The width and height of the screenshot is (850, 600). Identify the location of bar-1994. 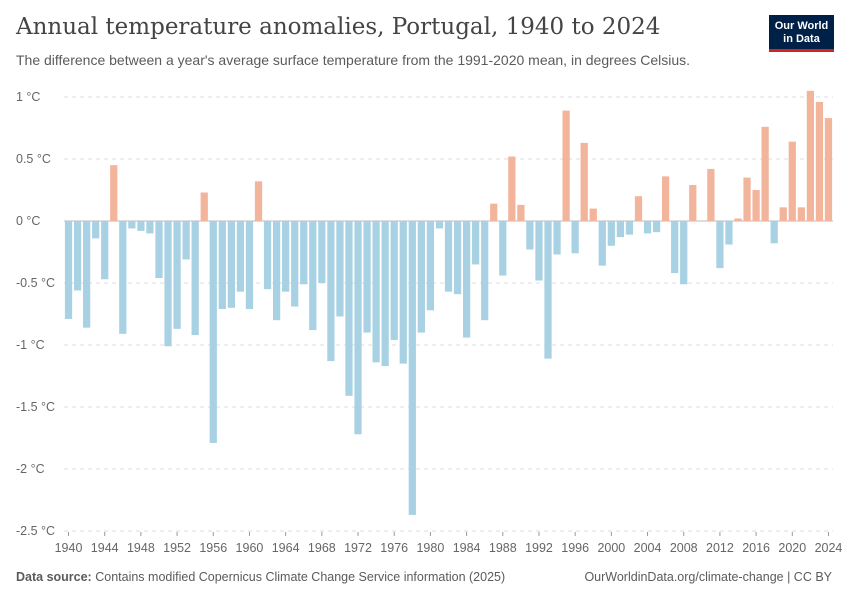
(557, 238).